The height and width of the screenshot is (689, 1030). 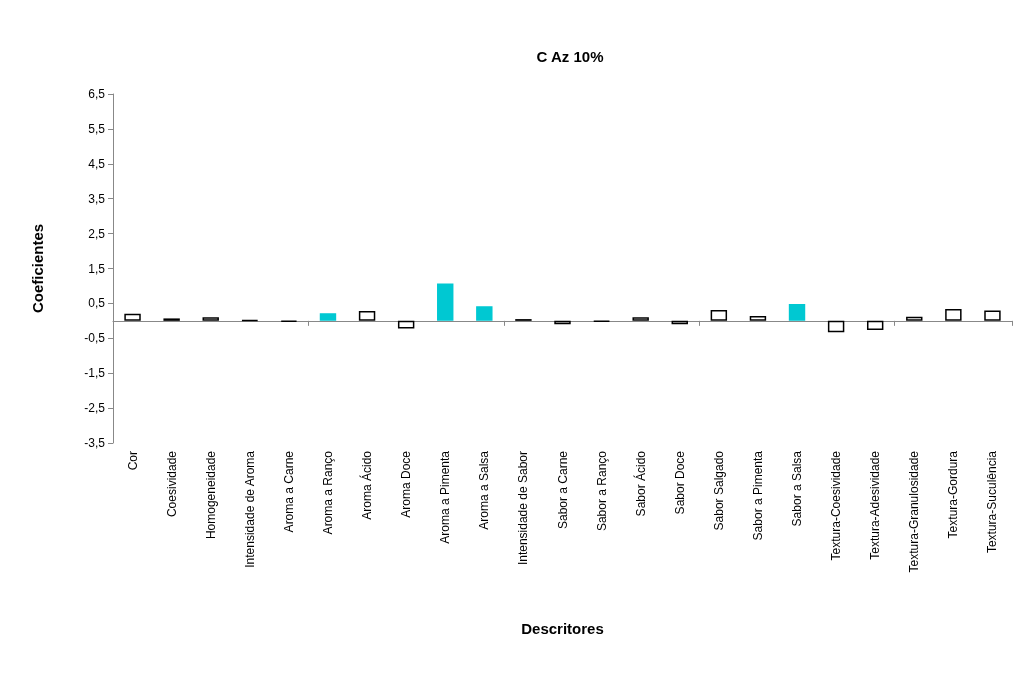 What do you see at coordinates (37, 268) in the screenshot?
I see `y-axis-title: Coeficientes` at bounding box center [37, 268].